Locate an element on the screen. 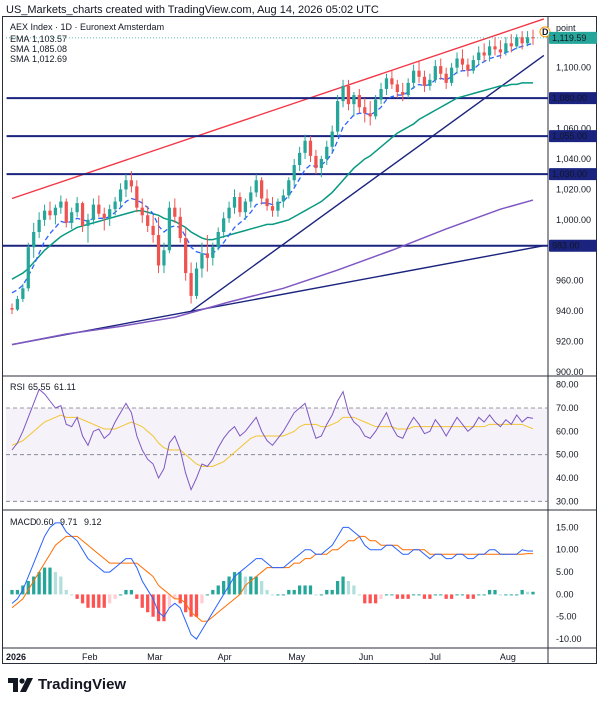 The height and width of the screenshot is (702, 600). macd-line is located at coordinates (272, 581).